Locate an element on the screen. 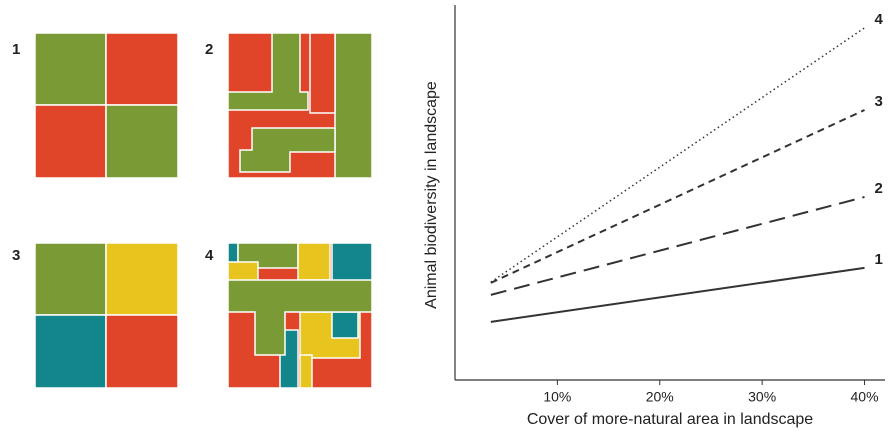 This screenshot has width=889, height=434. x-axis-label: Cover of more-natural area in landscape is located at coordinates (670, 419).